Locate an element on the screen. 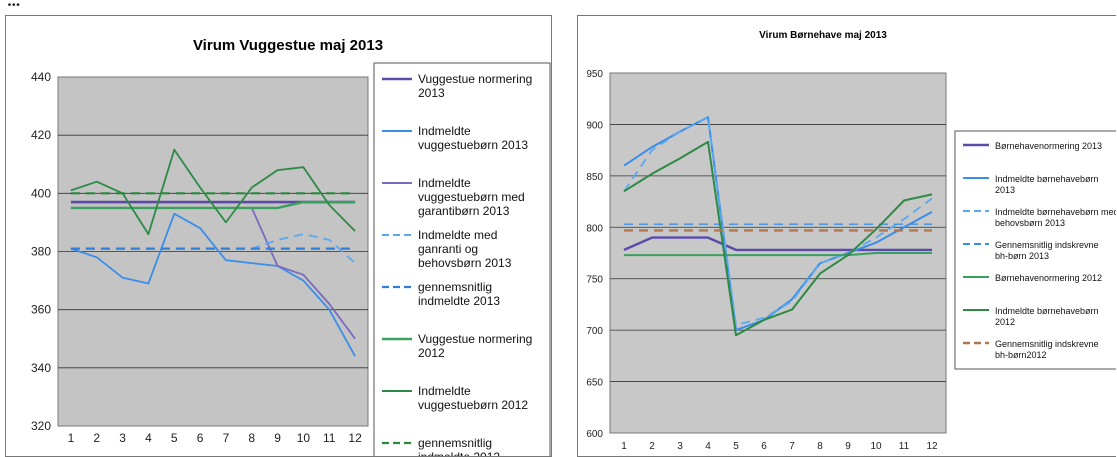 The image size is (1117, 457). y-tick-label: 340 is located at coordinates (41, 368).